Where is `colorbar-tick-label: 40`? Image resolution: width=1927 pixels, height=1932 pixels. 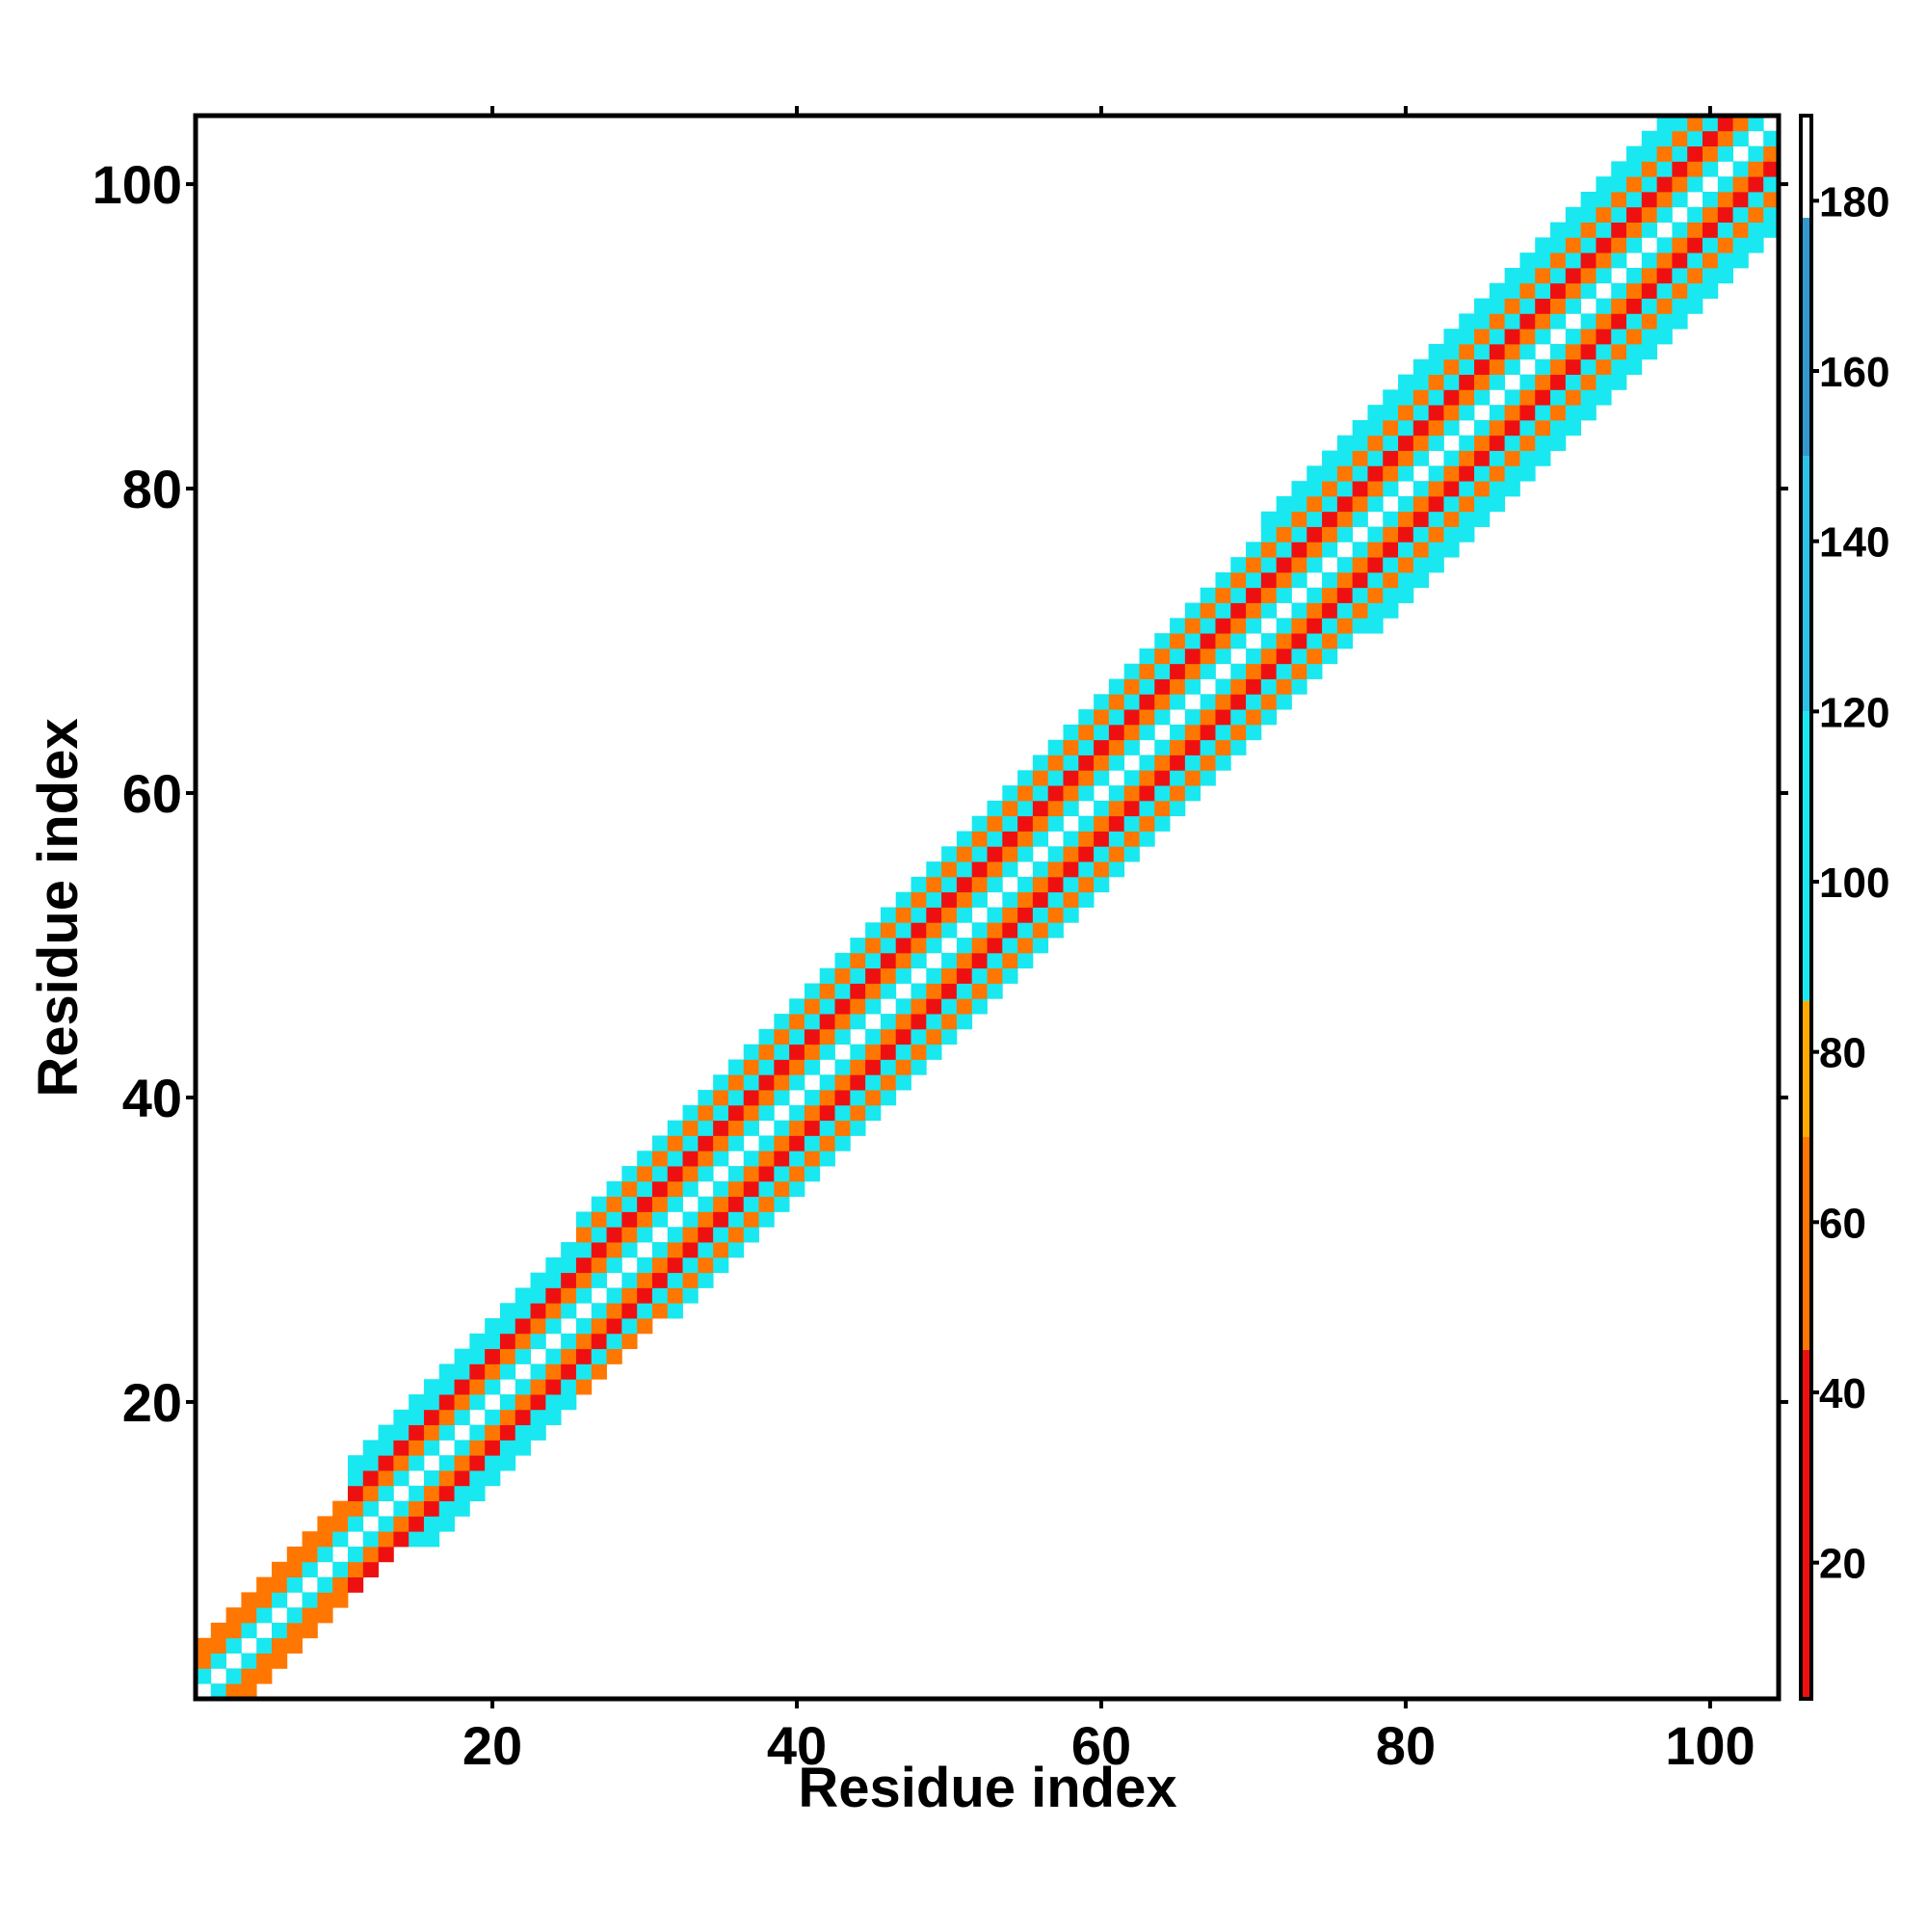 colorbar-tick-label: 40 is located at coordinates (1842, 1393).